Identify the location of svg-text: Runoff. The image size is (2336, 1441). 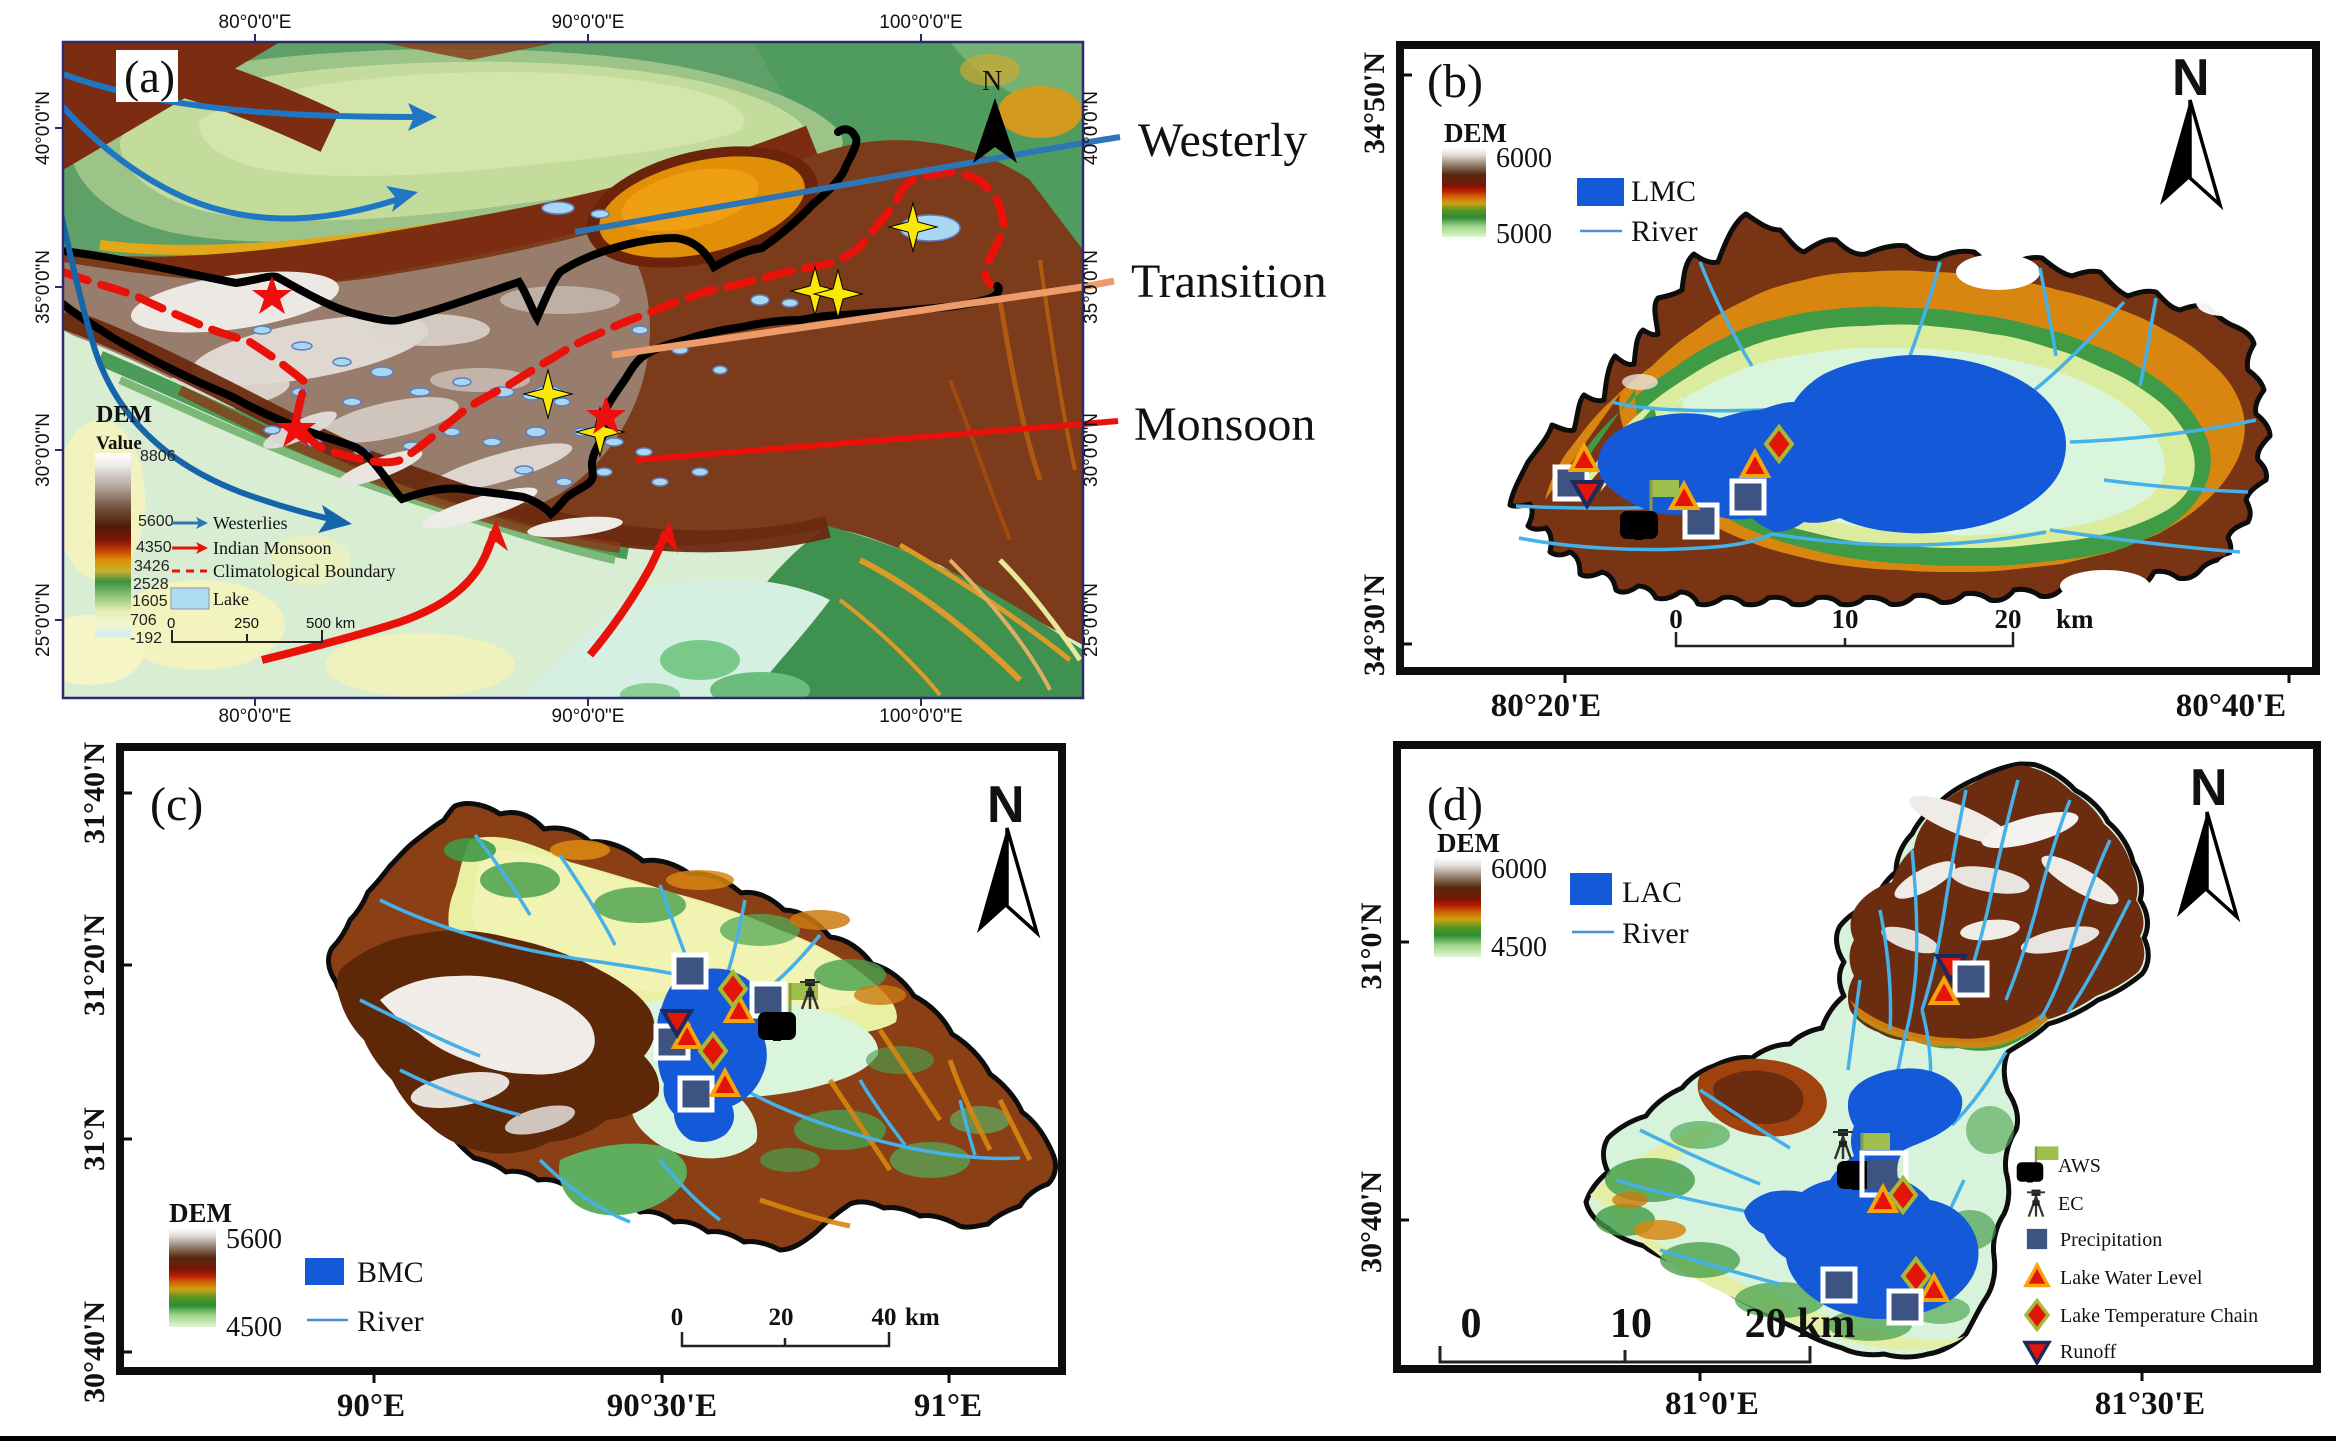
(2088, 1352).